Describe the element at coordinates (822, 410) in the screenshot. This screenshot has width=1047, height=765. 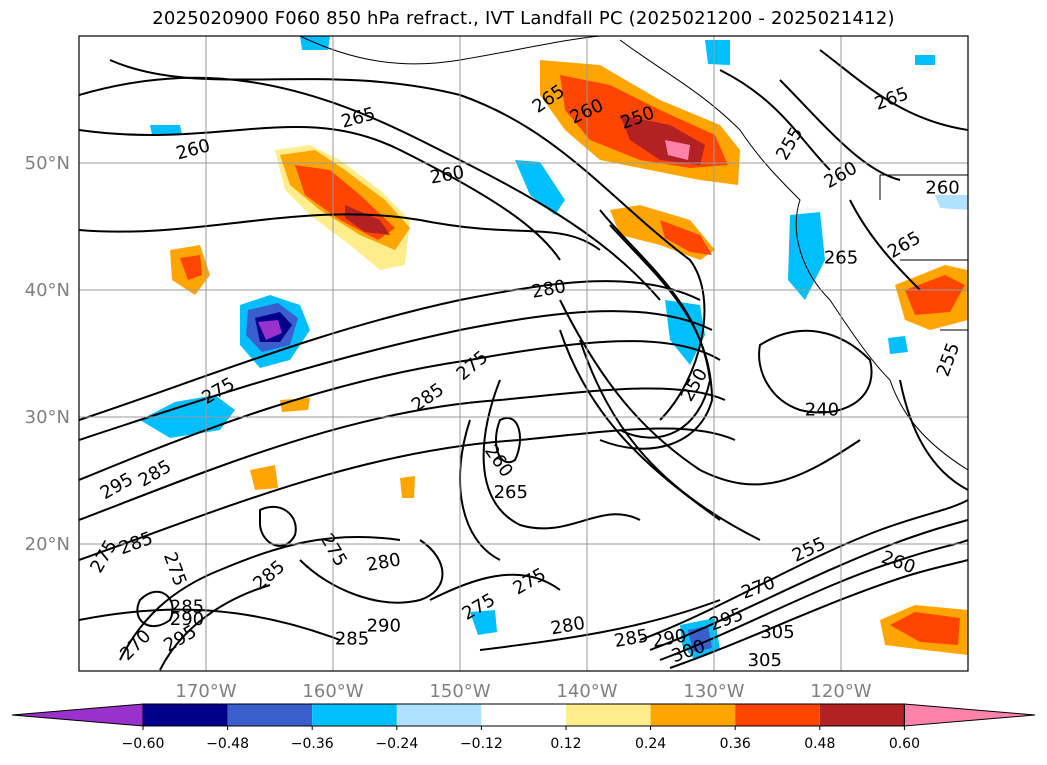
I see `contour-label: 240` at that location.